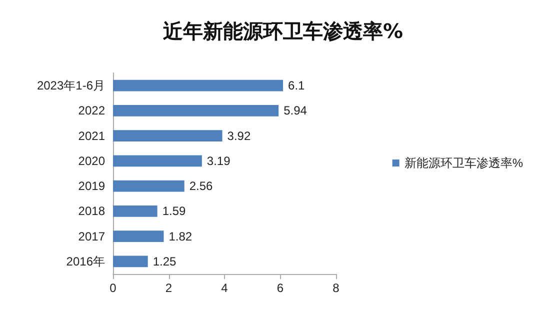  I want to click on y-tick-label: 2022, so click(92, 111).